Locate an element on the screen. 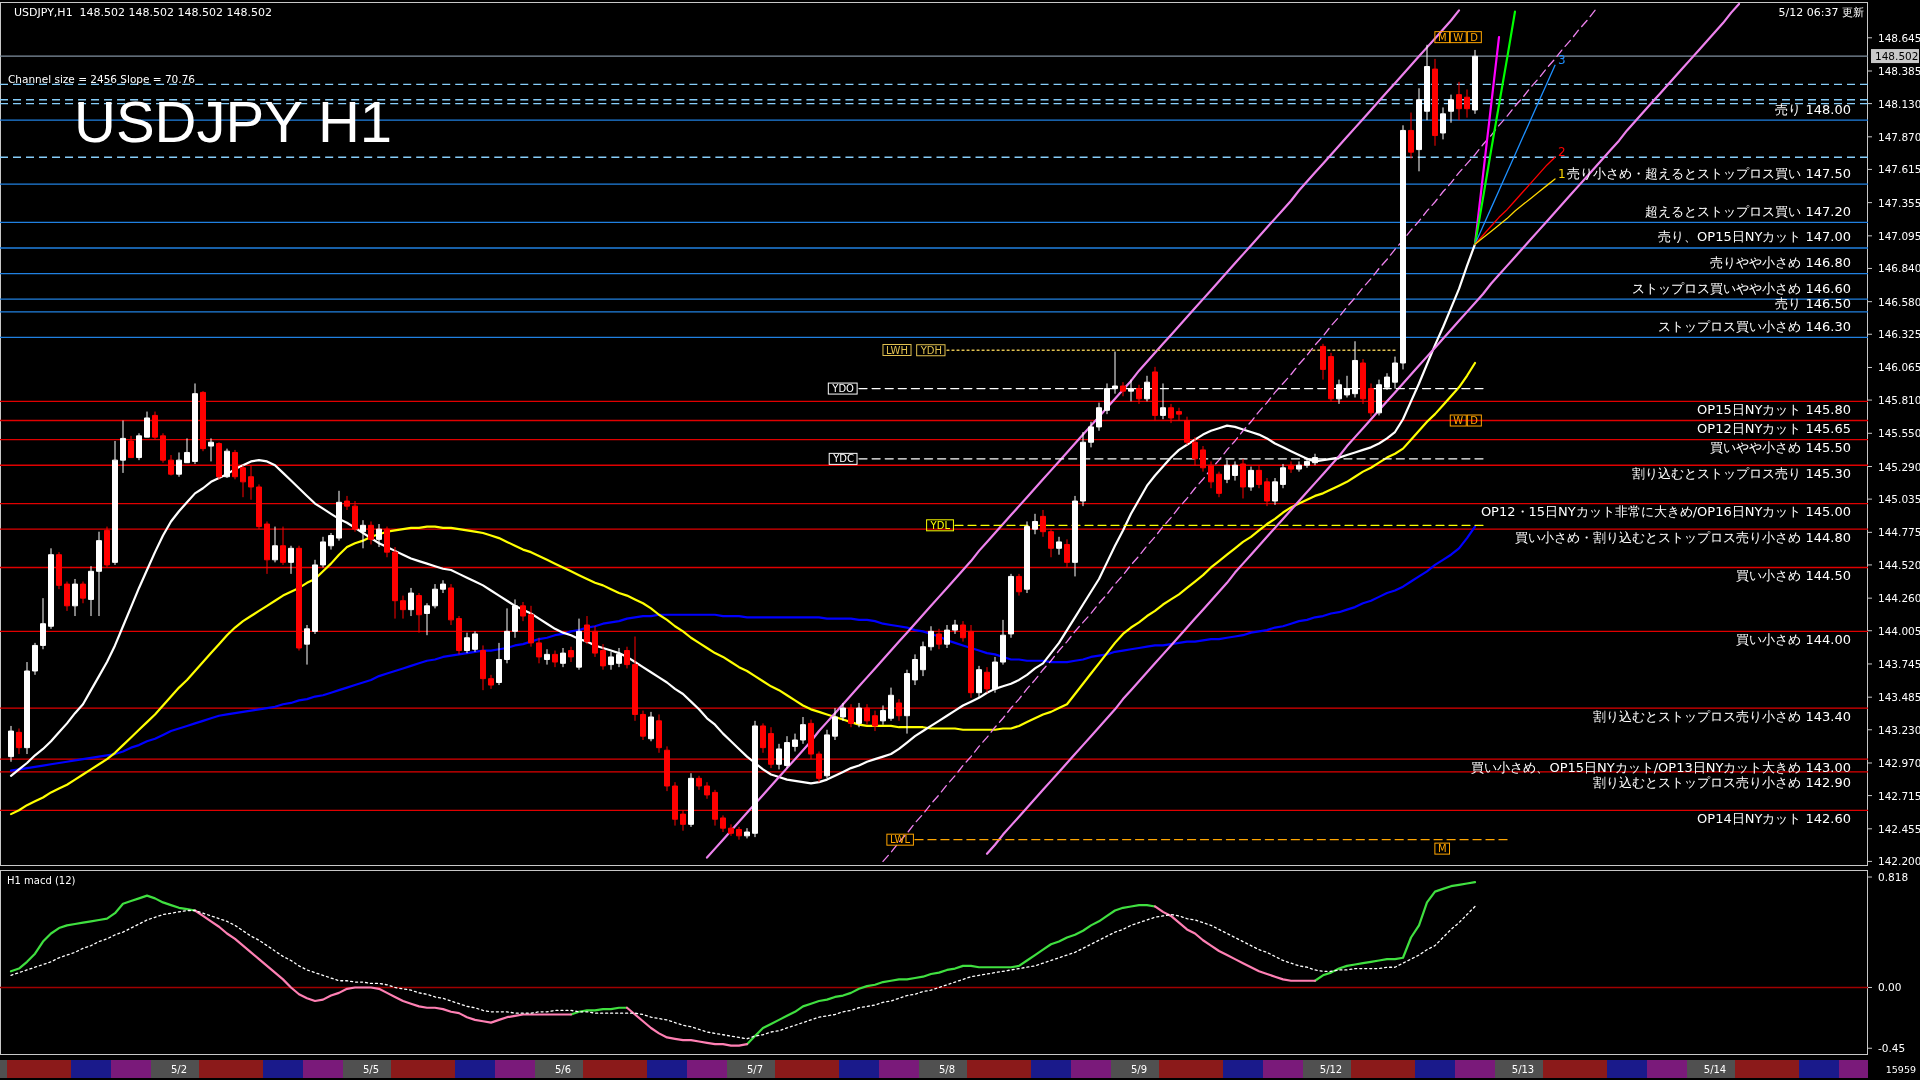  ref-line-label: 売り 148.00 is located at coordinates (1813, 109).